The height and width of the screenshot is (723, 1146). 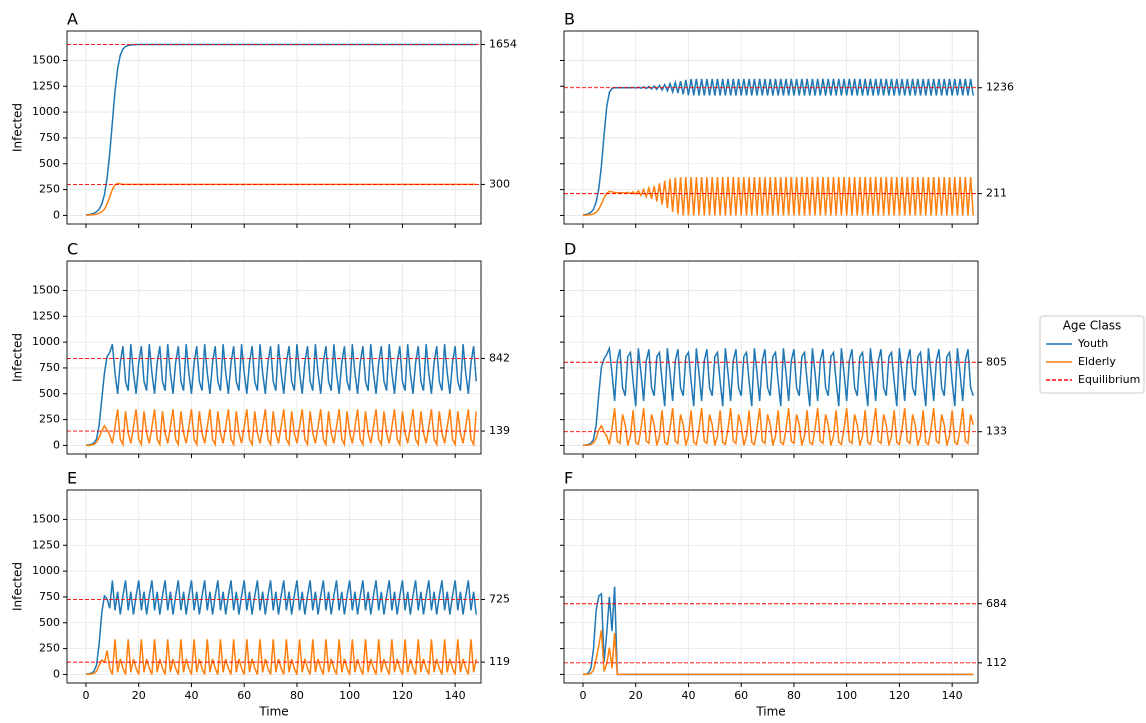 I want to click on legend: Age Class Youth Elderly Equilibrium, so click(x=1092, y=354).